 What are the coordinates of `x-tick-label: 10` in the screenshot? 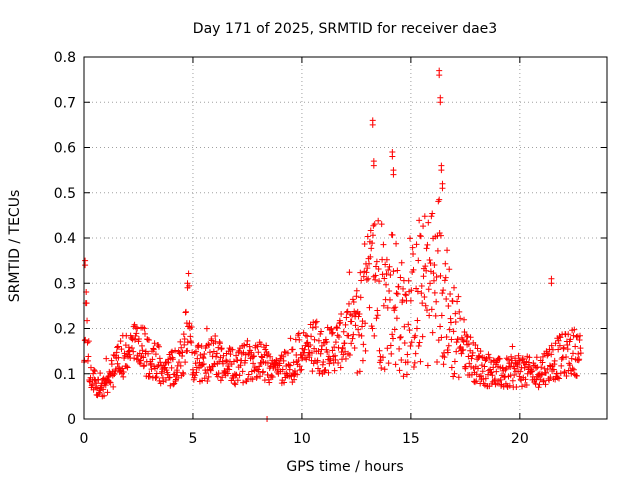 It's located at (302, 439).